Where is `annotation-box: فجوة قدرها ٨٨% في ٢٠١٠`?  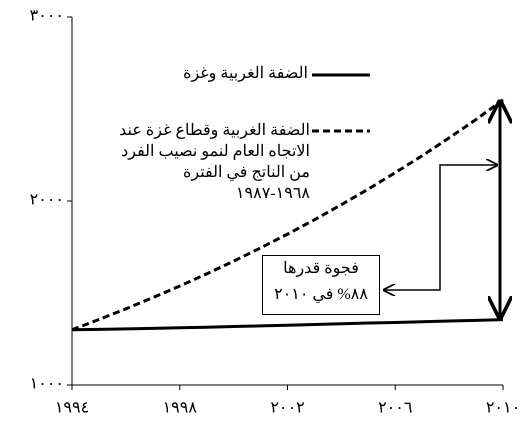
annotation-box: فجوة قدرها ٨٨% في ٢٠١٠ is located at coordinates (321, 285).